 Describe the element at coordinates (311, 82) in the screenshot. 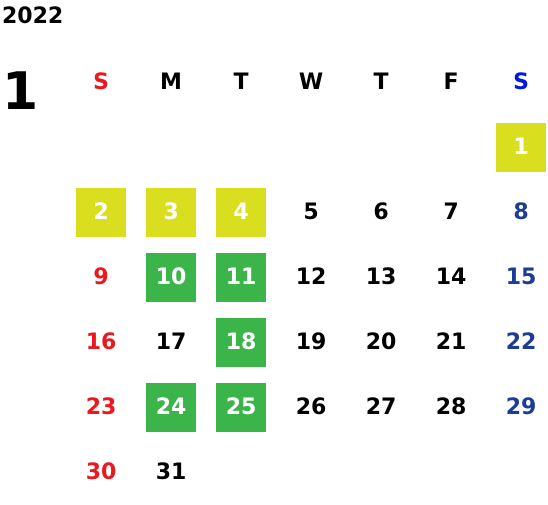

I see `weekday-header-wed: W` at that location.